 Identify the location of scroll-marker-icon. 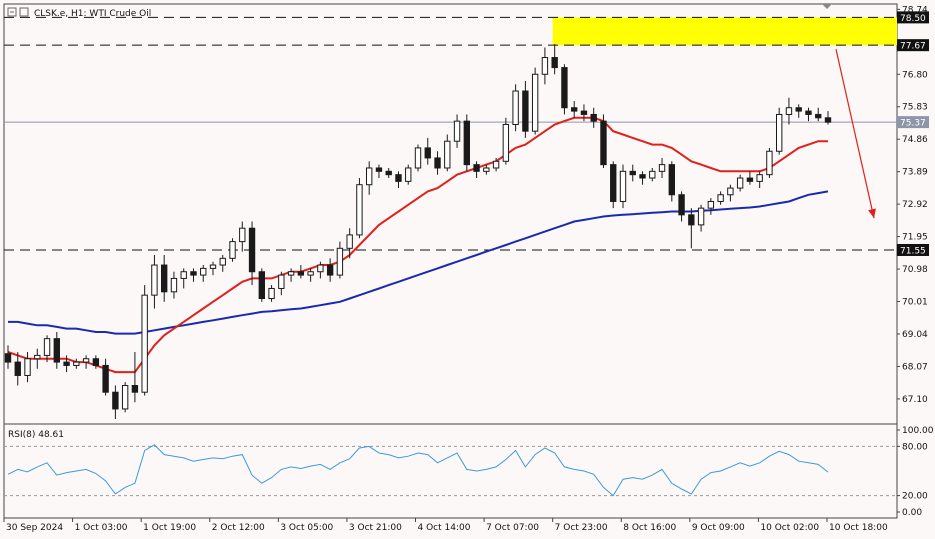
(827, 6).